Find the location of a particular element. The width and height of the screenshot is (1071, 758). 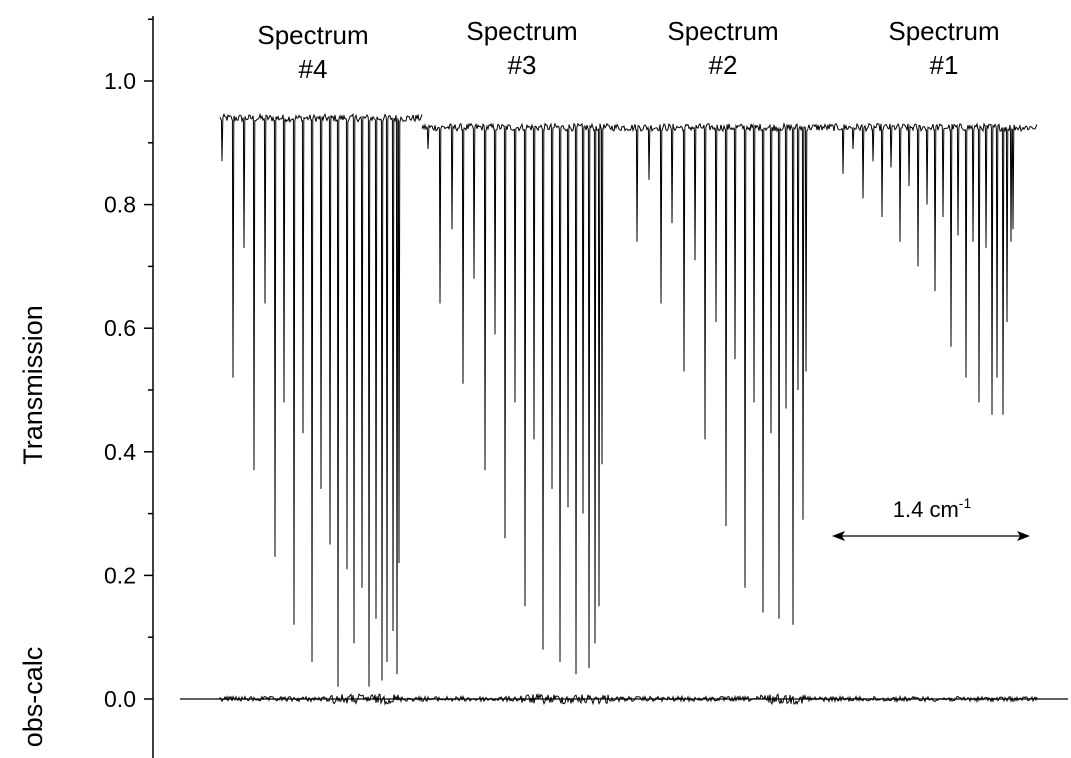

residual-trace is located at coordinates (628, 699).